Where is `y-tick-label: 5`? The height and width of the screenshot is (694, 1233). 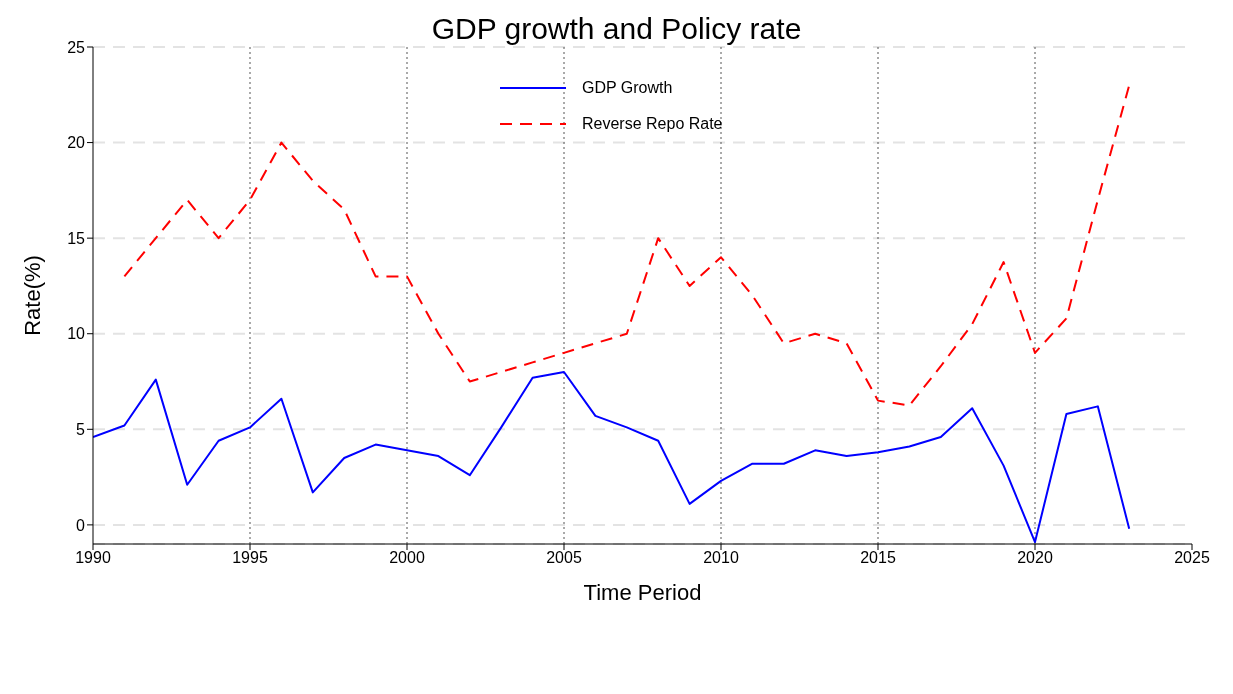
y-tick-label: 5 is located at coordinates (81, 429).